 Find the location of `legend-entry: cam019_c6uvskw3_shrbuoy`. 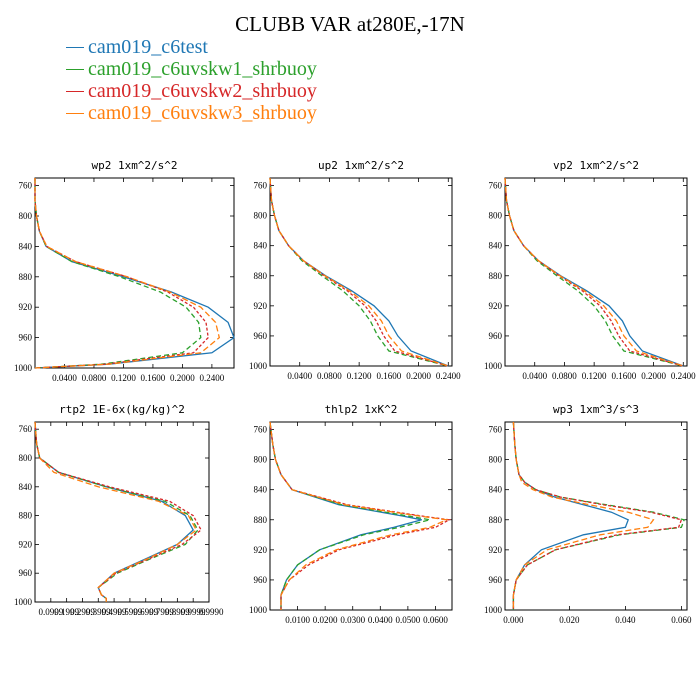

legend-entry: cam019_c6uvskw3_shrbuoy is located at coordinates (191, 113).